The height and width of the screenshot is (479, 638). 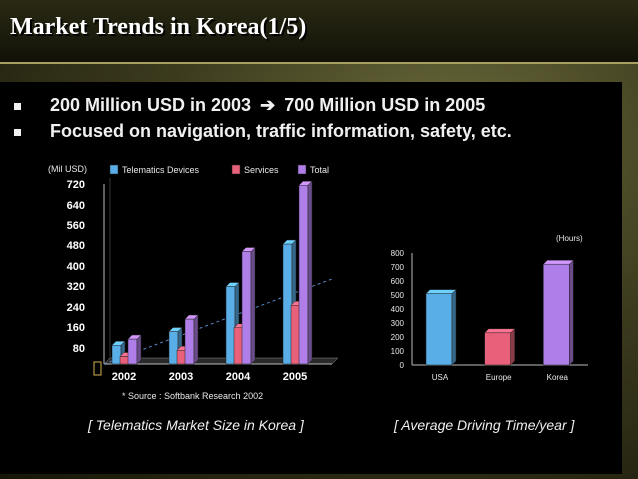 What do you see at coordinates (500, 331) in the screenshot?
I see `bar-europe-top` at bounding box center [500, 331].